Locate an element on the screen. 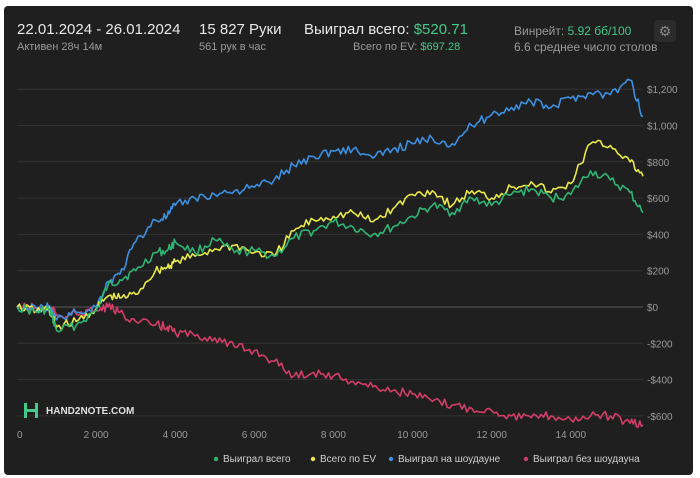 Image resolution: width=700 pixels, height=478 pixels. hand2note-logo: HAND2NOTE.COM is located at coordinates (79, 410).